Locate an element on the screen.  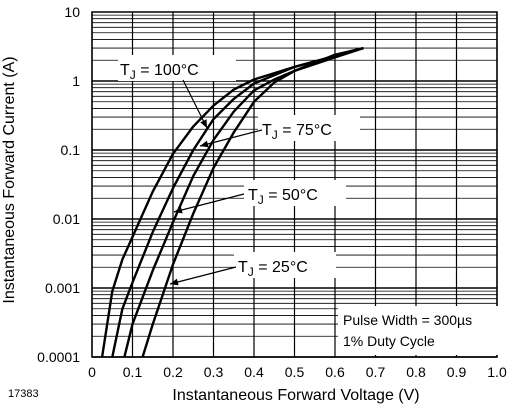
y-tick-label: 10 is located at coordinates (72, 12).